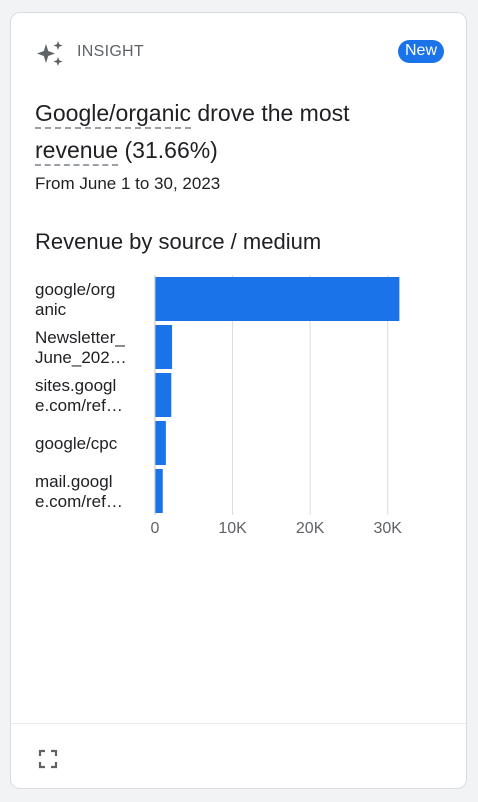 This screenshot has width=478, height=802. What do you see at coordinates (168, 150) in the screenshot?
I see `headline-percent: (31.66%)` at bounding box center [168, 150].